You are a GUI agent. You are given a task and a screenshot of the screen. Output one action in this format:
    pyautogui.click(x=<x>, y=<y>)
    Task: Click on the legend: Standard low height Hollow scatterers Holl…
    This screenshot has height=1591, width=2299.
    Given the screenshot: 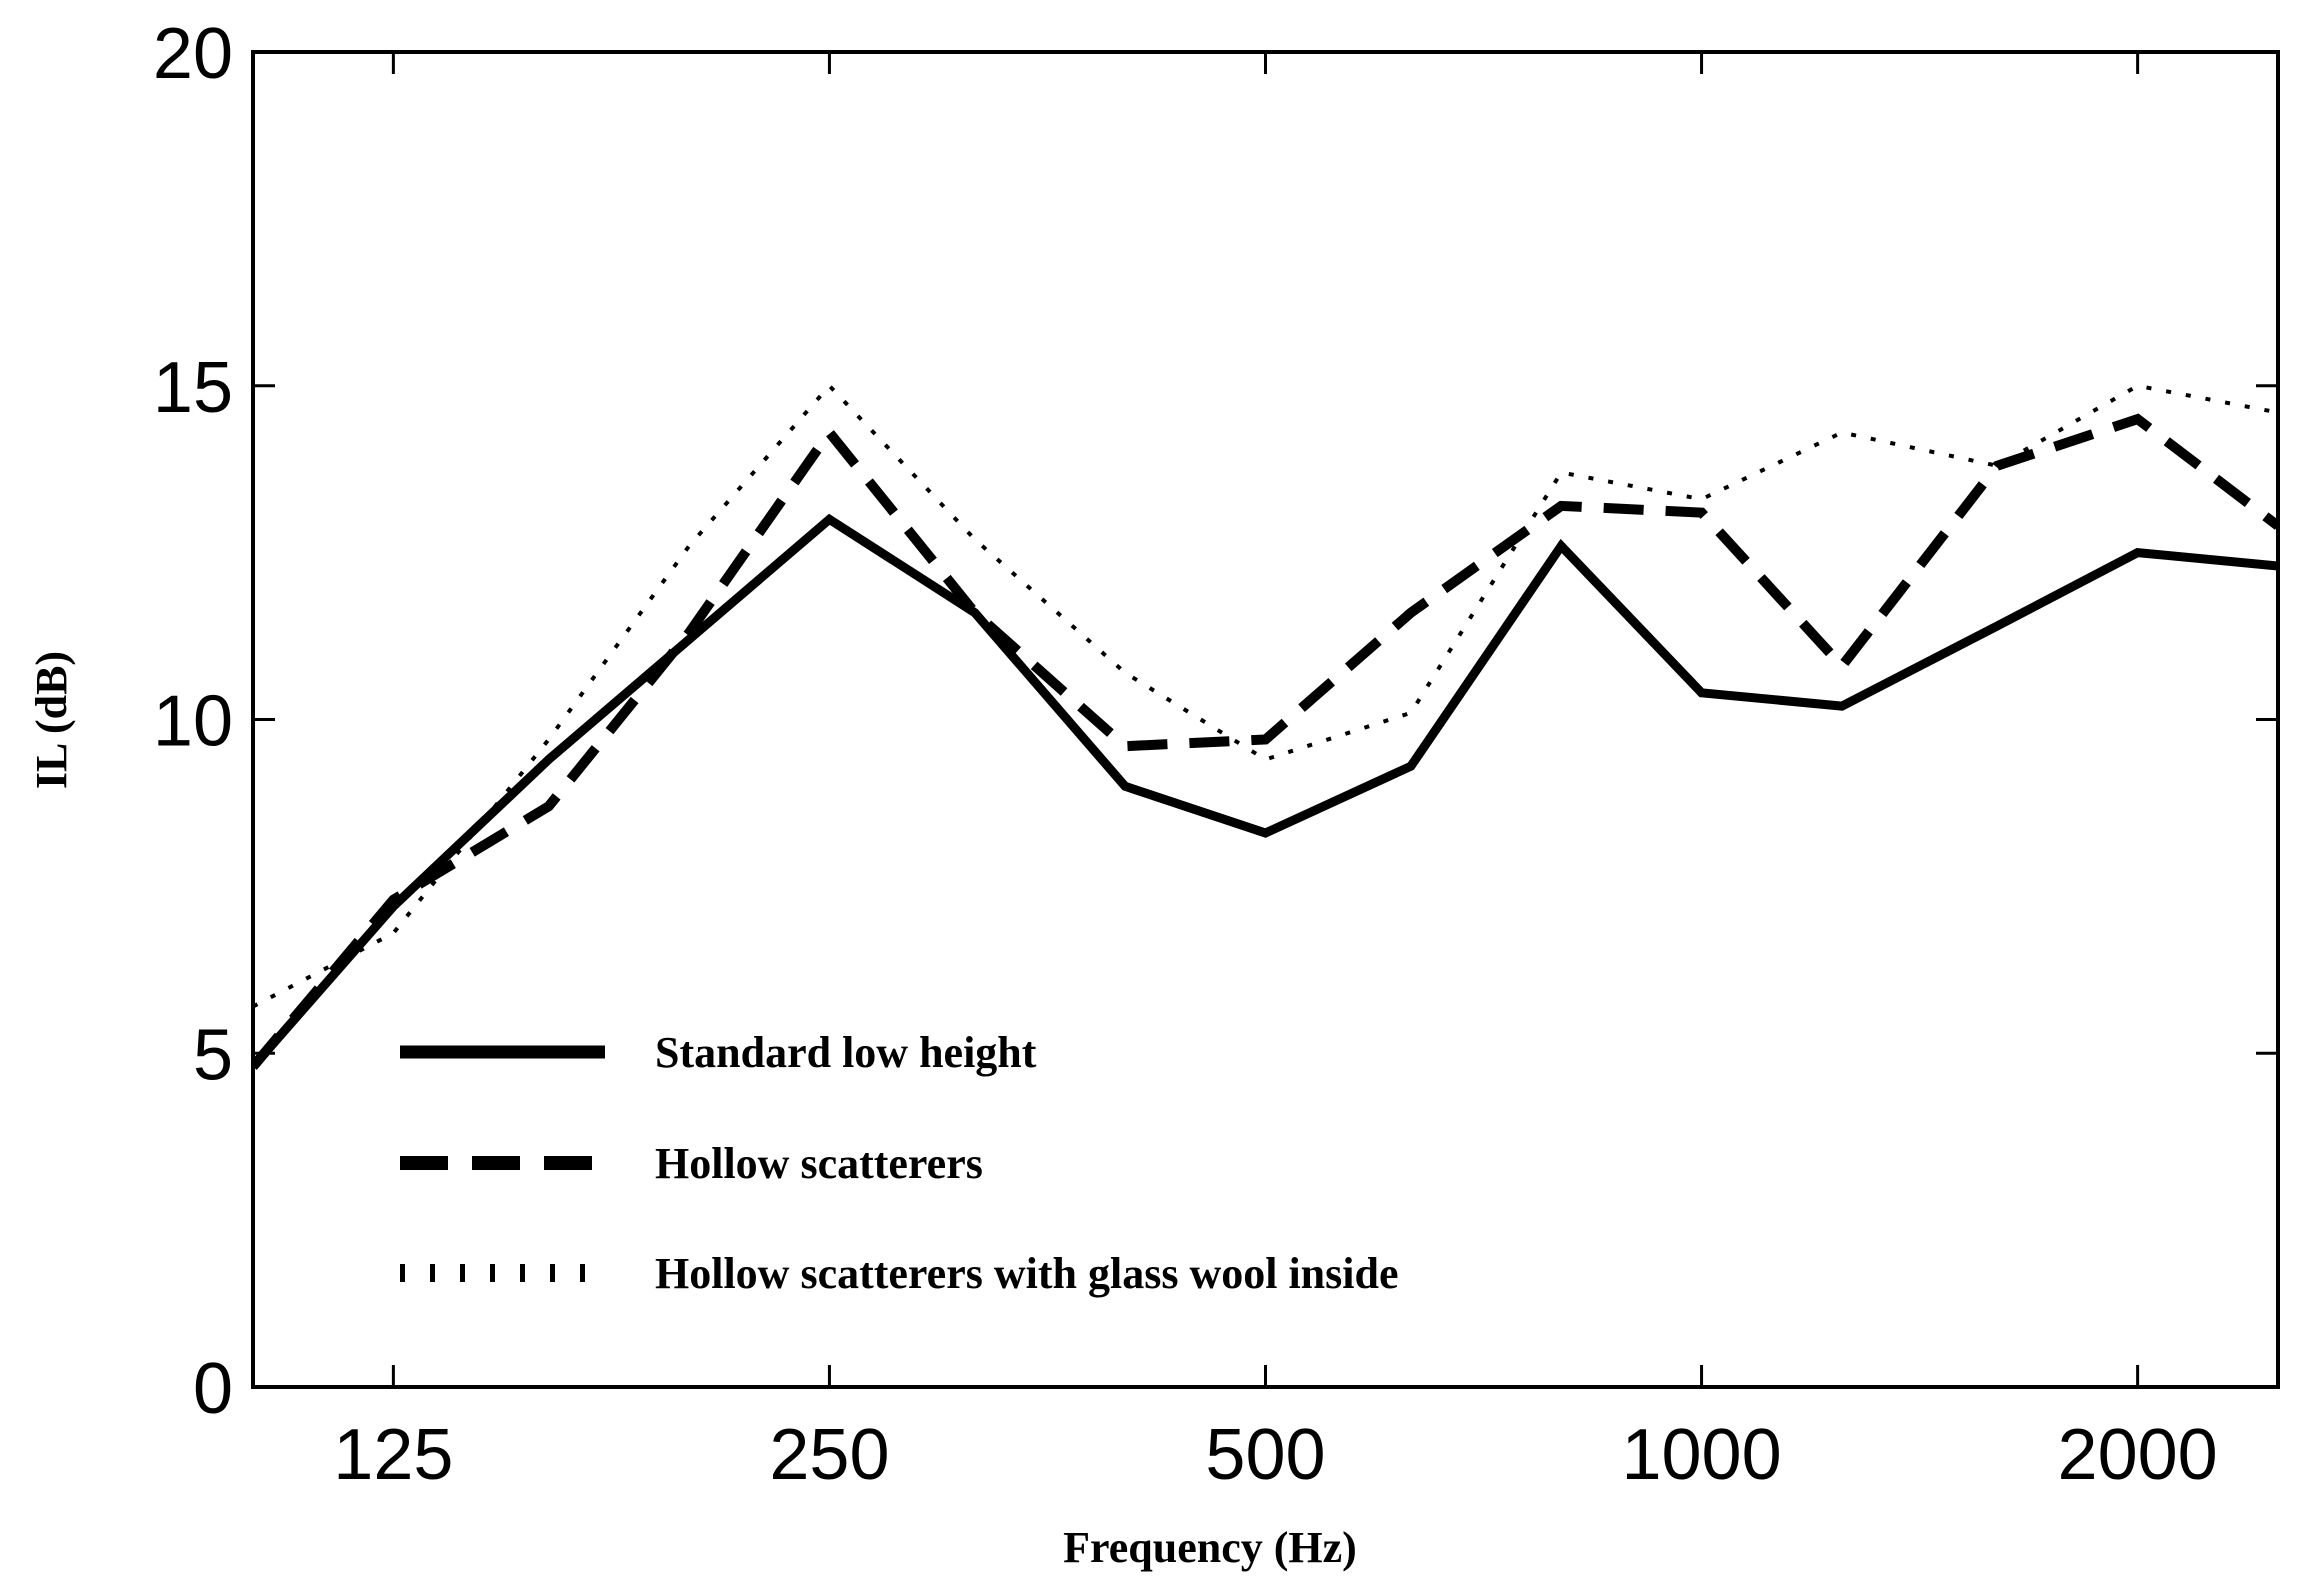 What is the action you would take?
    pyautogui.click(x=899, y=1163)
    